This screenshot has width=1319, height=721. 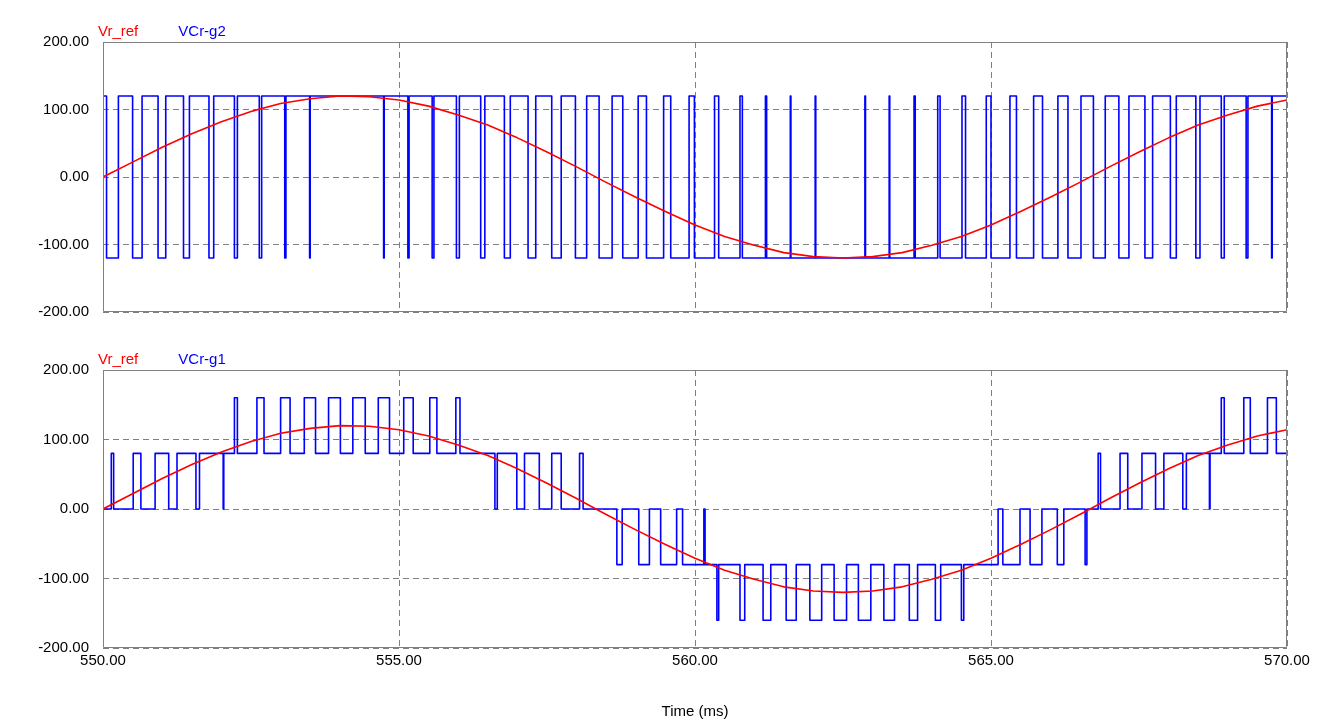 What do you see at coordinates (695, 660) in the screenshot?
I see `x-tick-label: 560.00` at bounding box center [695, 660].